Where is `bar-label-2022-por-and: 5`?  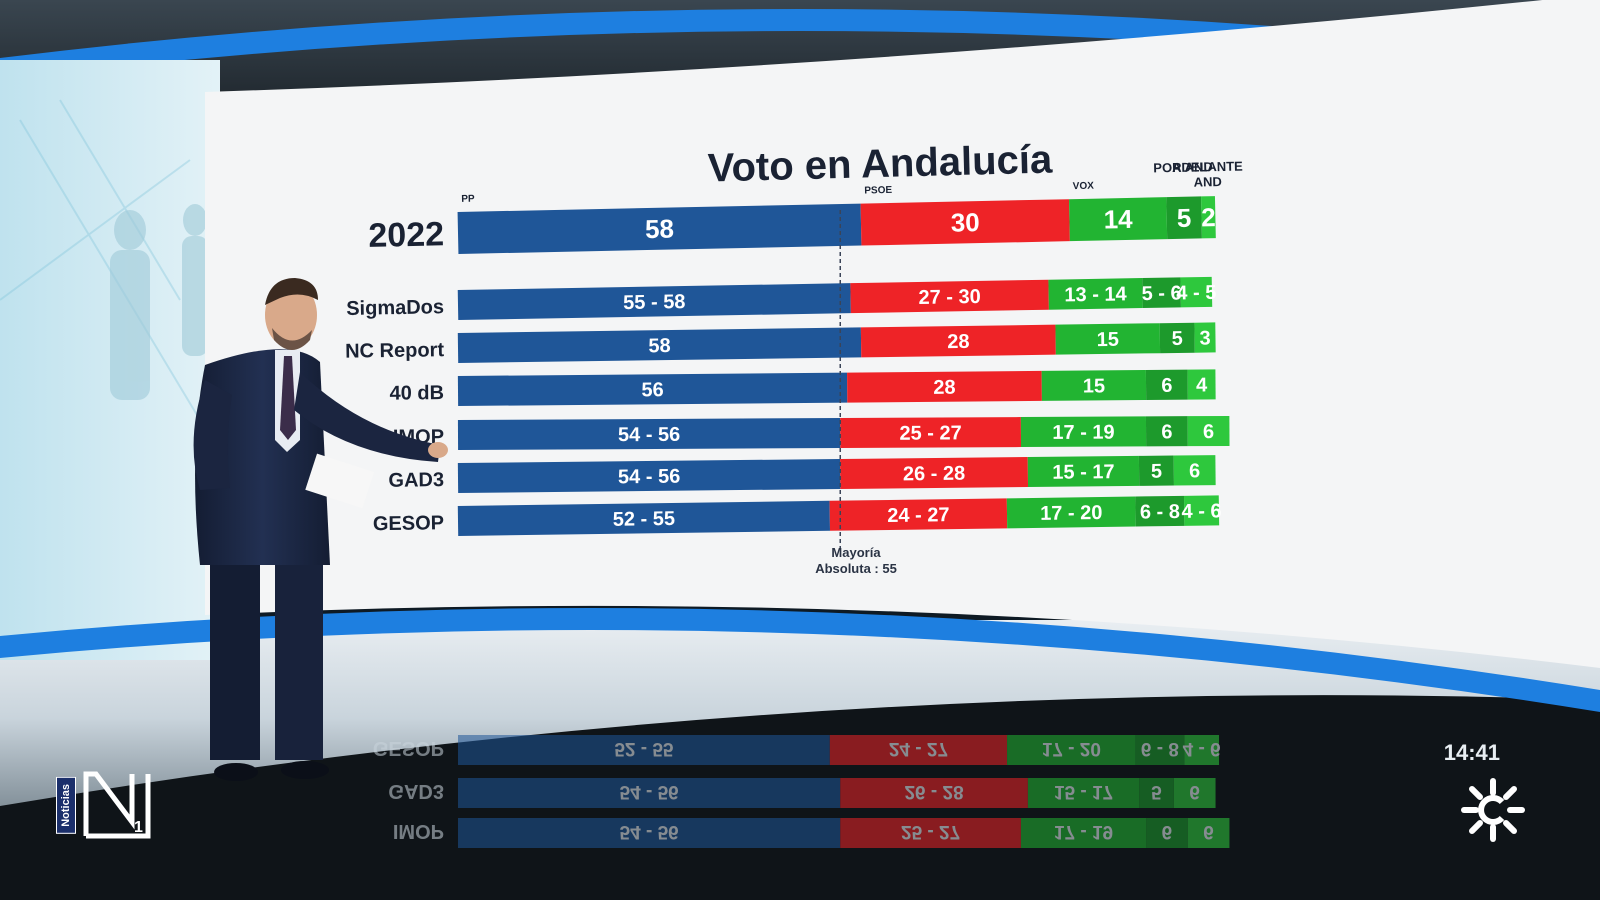 bar-label-2022-por-and: 5 is located at coordinates (1184, 218).